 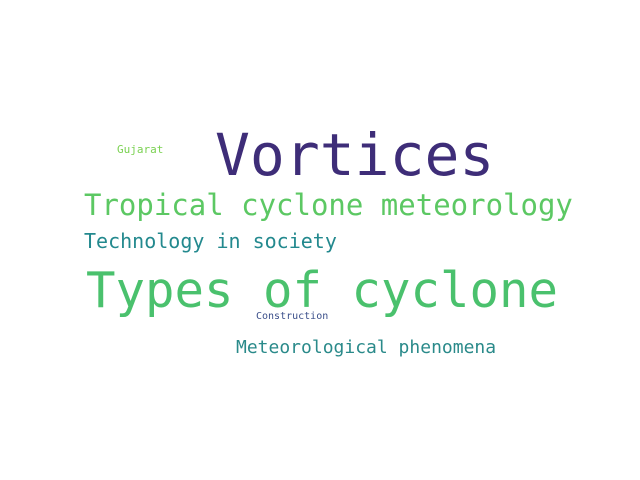 What do you see at coordinates (292, 316) in the screenshot?
I see `word-construction: Construction` at bounding box center [292, 316].